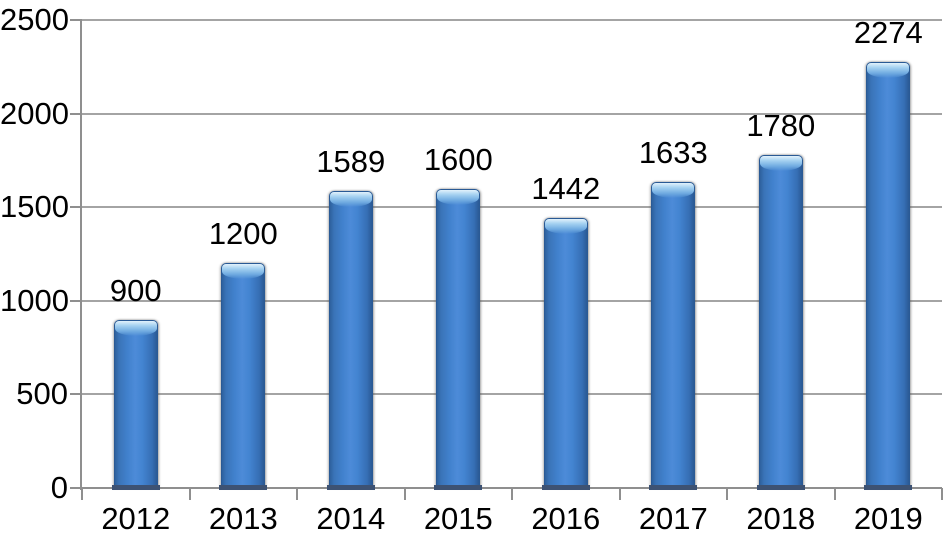  What do you see at coordinates (351, 161) in the screenshot?
I see `bar-value-label: 1589` at bounding box center [351, 161].